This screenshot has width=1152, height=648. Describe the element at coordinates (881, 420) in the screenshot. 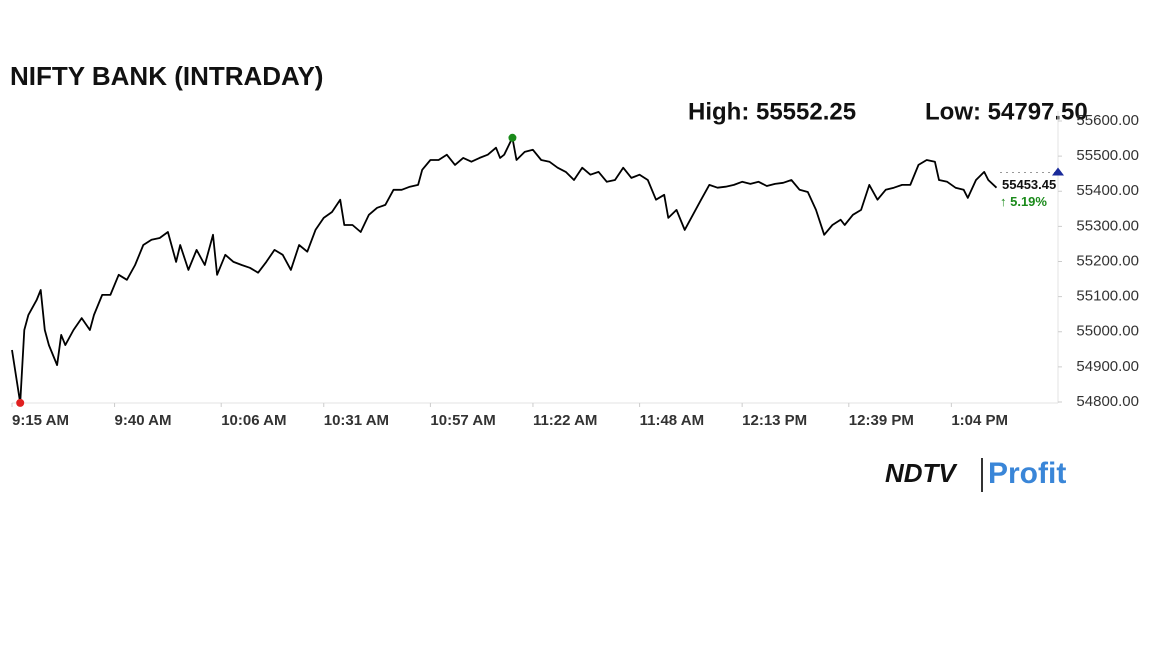

I see `x-tick-label: 12:39 PM` at that location.